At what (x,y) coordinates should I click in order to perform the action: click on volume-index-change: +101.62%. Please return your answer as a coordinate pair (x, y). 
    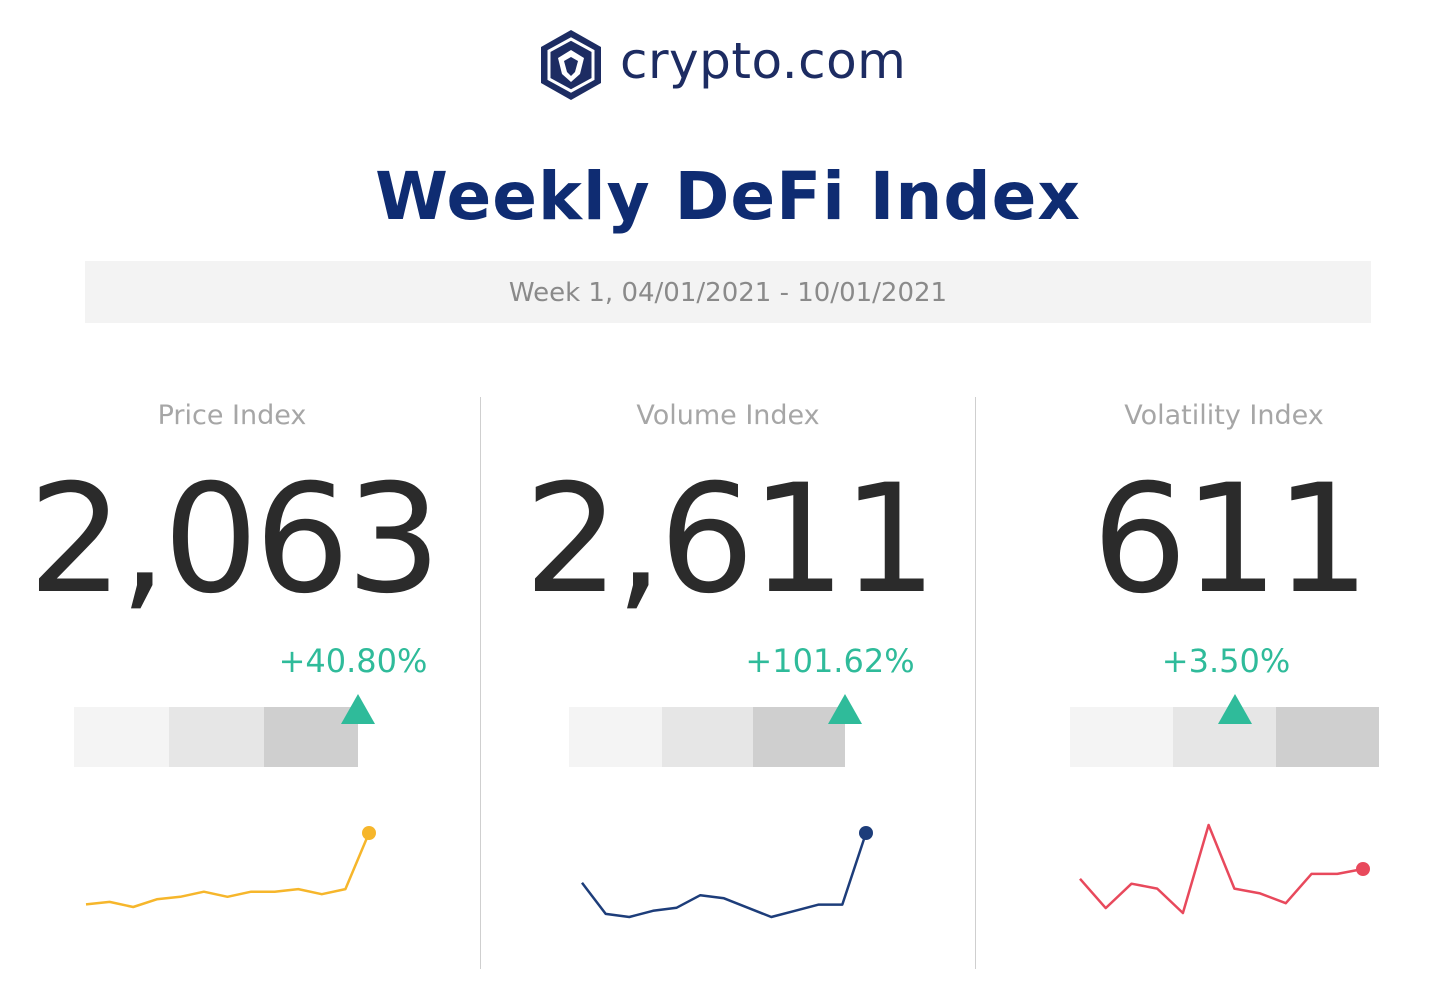
    Looking at the image, I should click on (830, 661).